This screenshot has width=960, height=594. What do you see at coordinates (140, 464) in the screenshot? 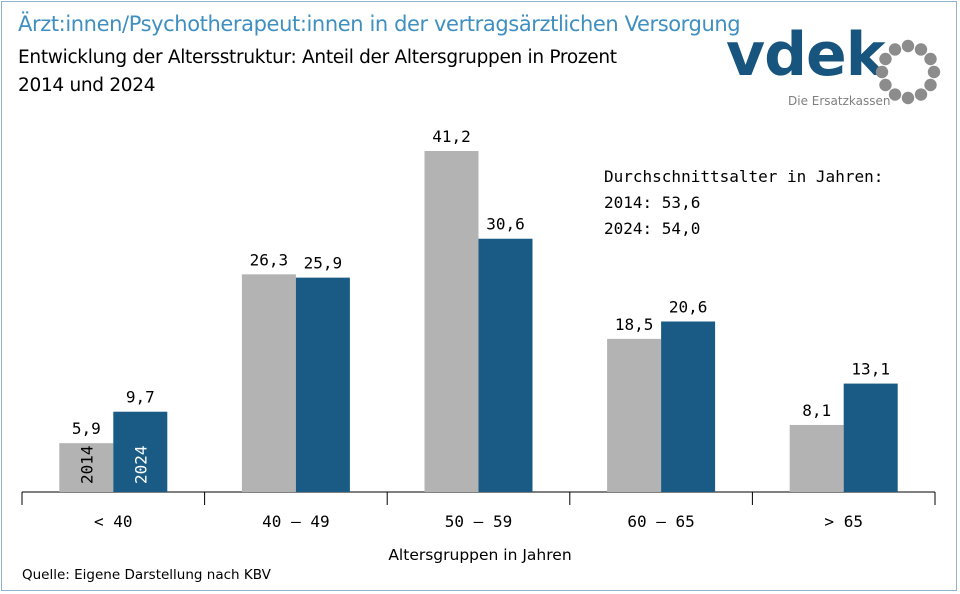
I see `legend-2024: 2024` at bounding box center [140, 464].